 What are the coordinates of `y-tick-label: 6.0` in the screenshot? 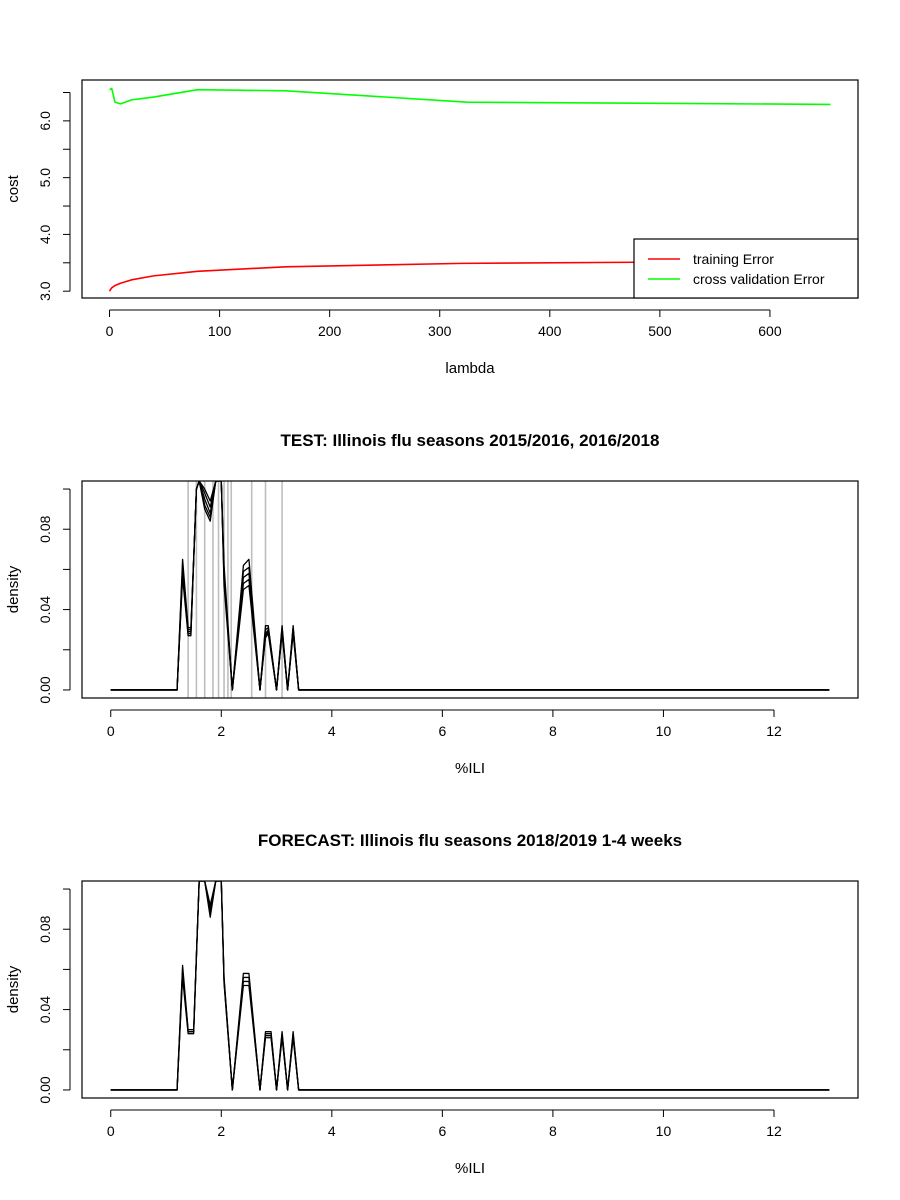 It's located at (45, 121).